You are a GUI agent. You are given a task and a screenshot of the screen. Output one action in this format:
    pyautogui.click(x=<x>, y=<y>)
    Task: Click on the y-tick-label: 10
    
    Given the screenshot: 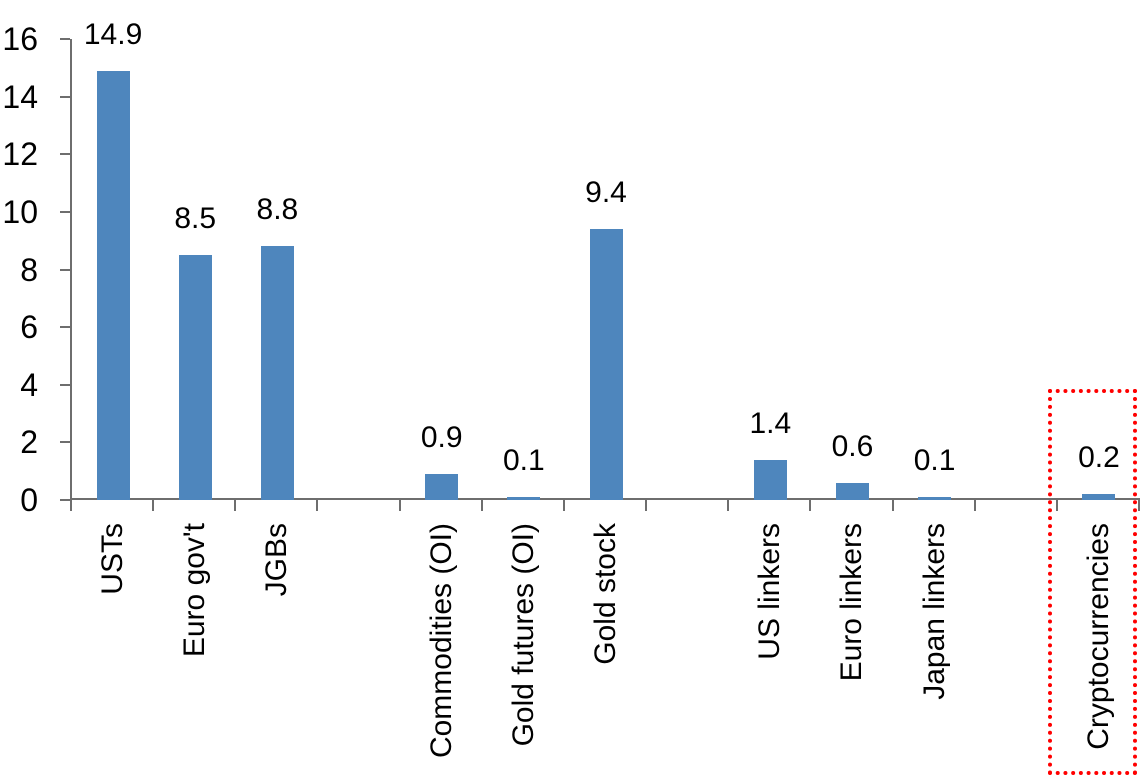 What is the action you would take?
    pyautogui.click(x=20, y=211)
    